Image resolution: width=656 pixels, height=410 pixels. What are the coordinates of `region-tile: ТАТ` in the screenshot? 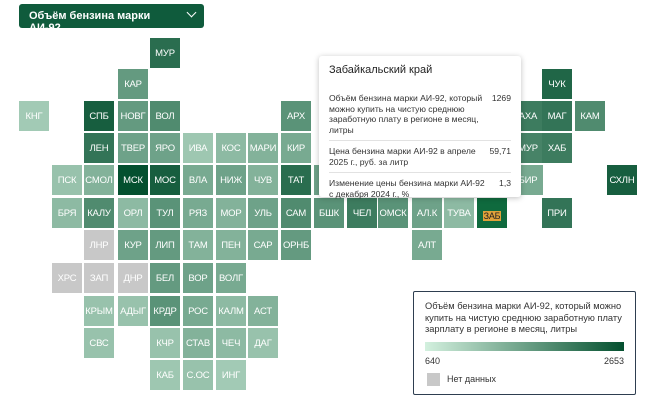 It's located at (296, 180).